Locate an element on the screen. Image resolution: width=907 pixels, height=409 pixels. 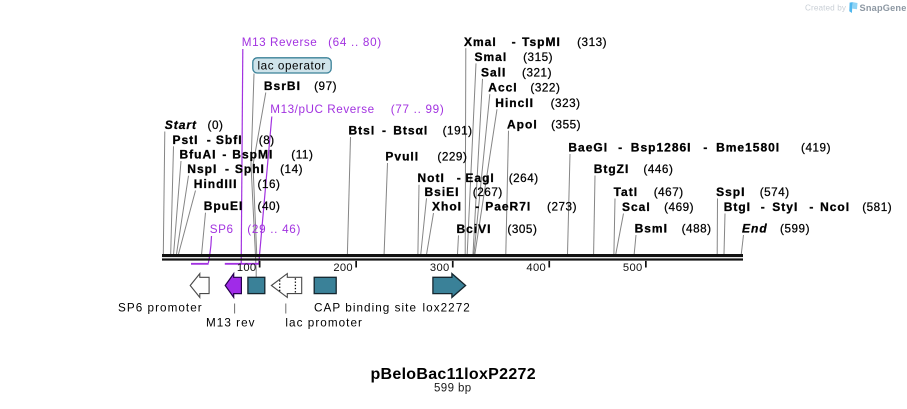
svg-text: BaeGI is located at coordinates (588, 148).